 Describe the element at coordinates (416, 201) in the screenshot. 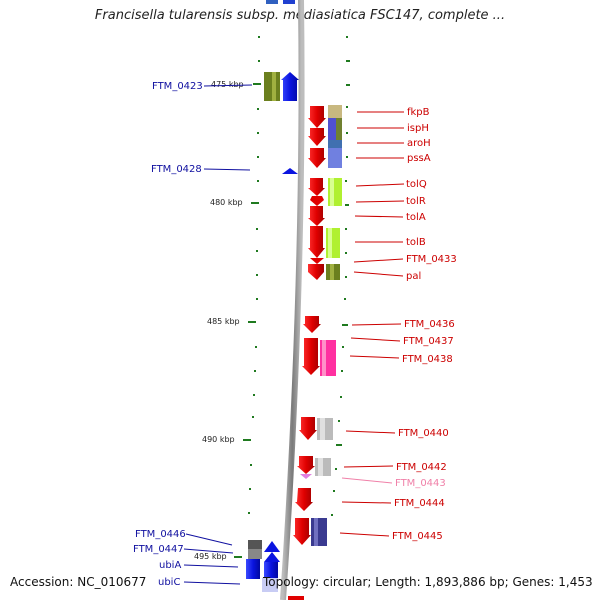

I see `gene-label-tolR: tolR` at that location.